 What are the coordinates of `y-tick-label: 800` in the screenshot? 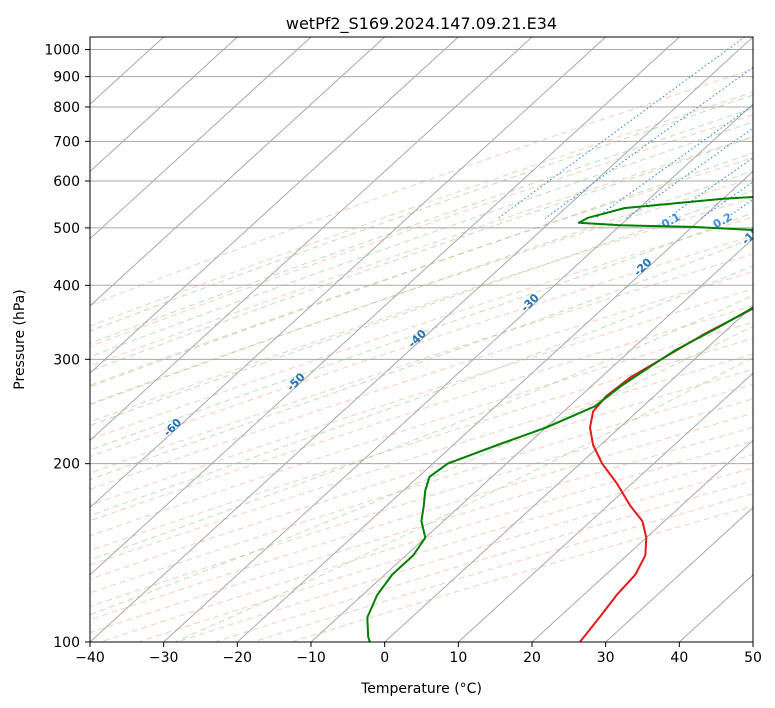 It's located at (66, 108).